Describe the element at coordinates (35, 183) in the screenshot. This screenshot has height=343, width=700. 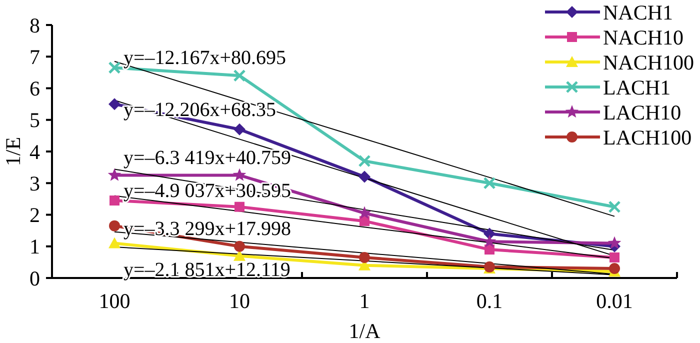
I see `y-tick-label: 3` at that location.